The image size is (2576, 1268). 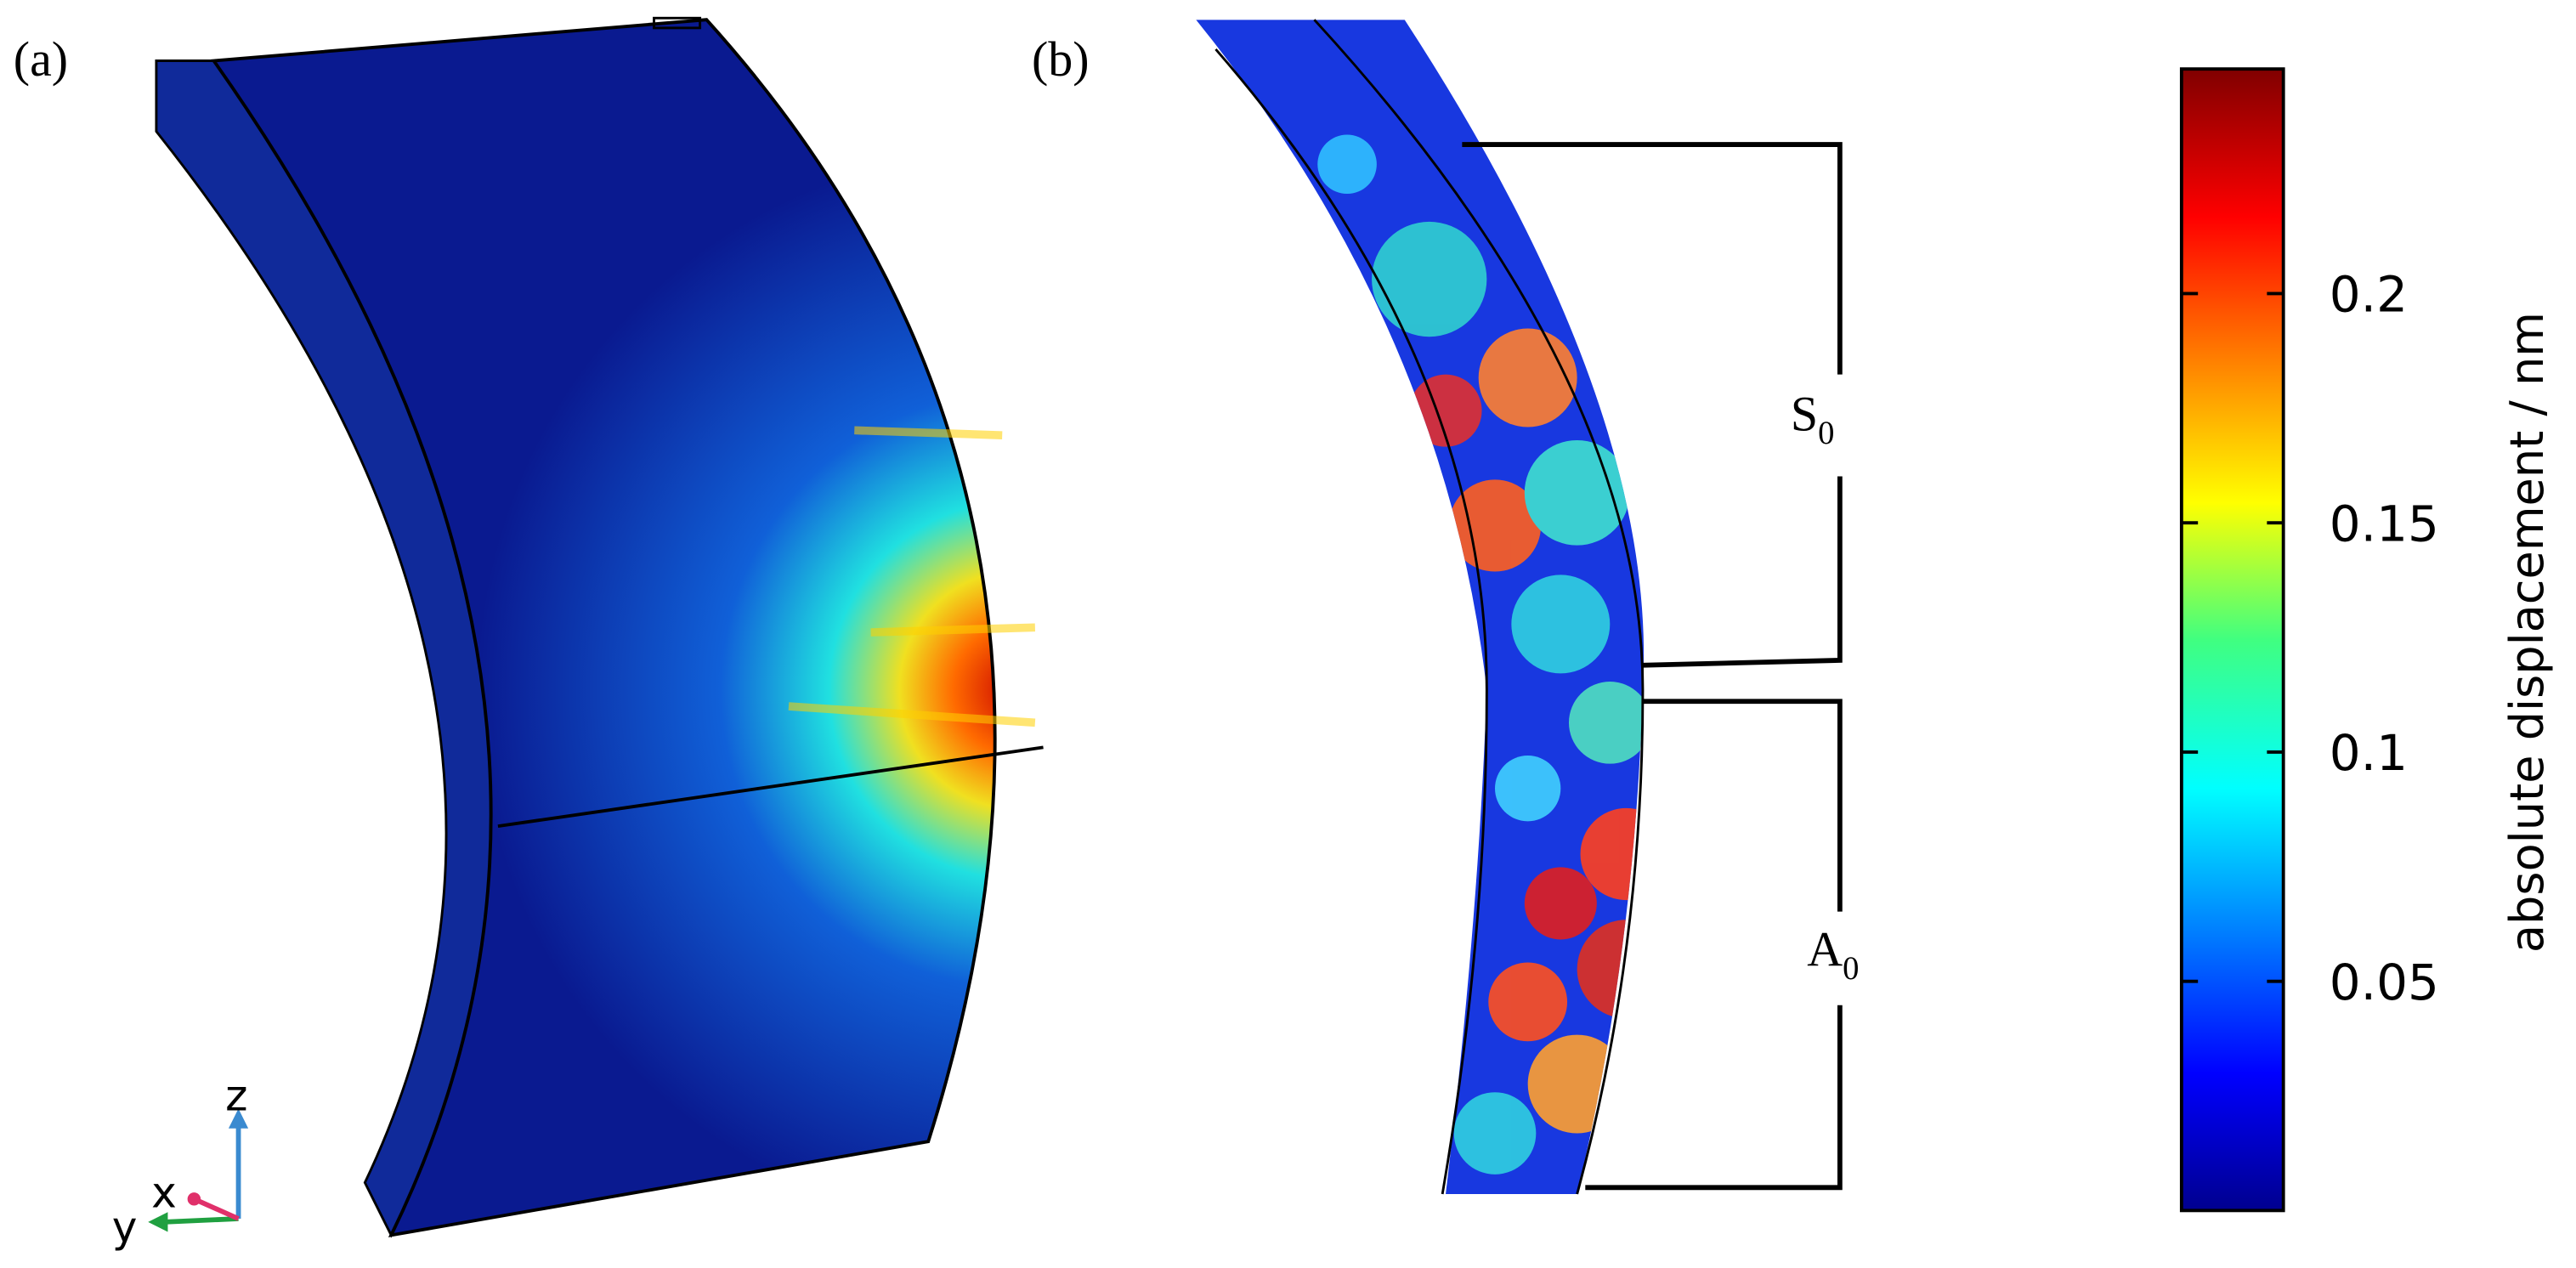 What do you see at coordinates (2384, 524) in the screenshot?
I see `colorbar-tick-label: 0.15` at bounding box center [2384, 524].